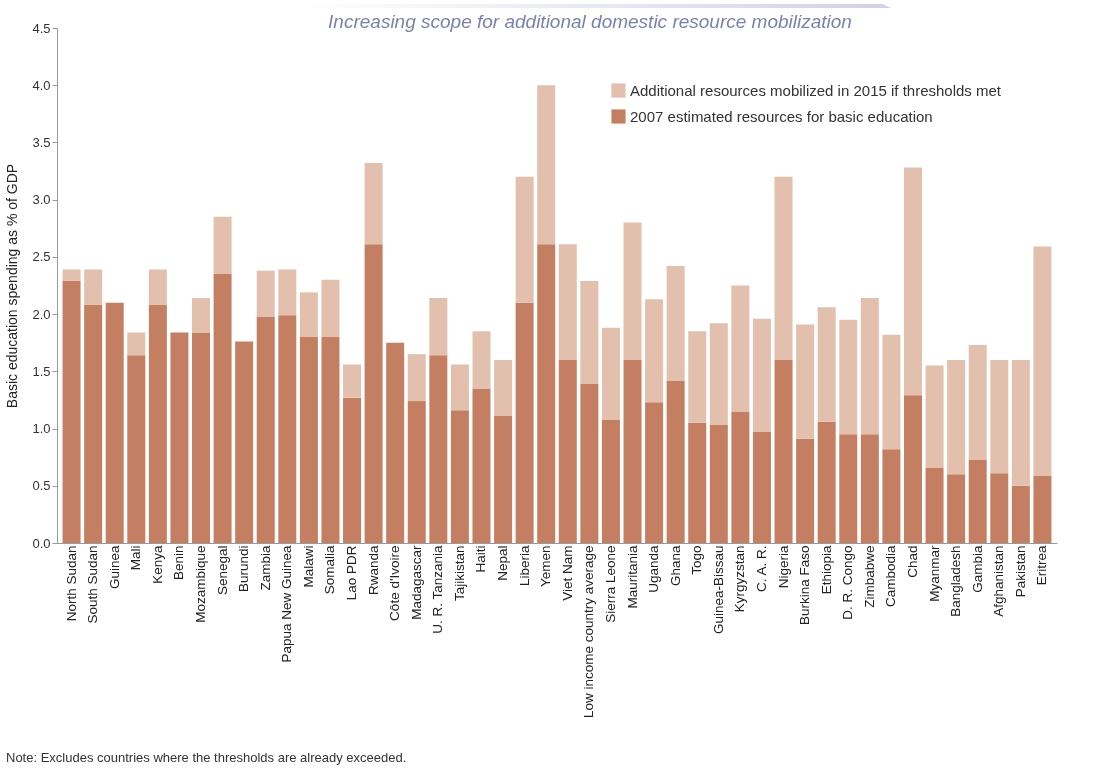  I want to click on x-tick-label: Papua New Guinea, so click(287, 604).